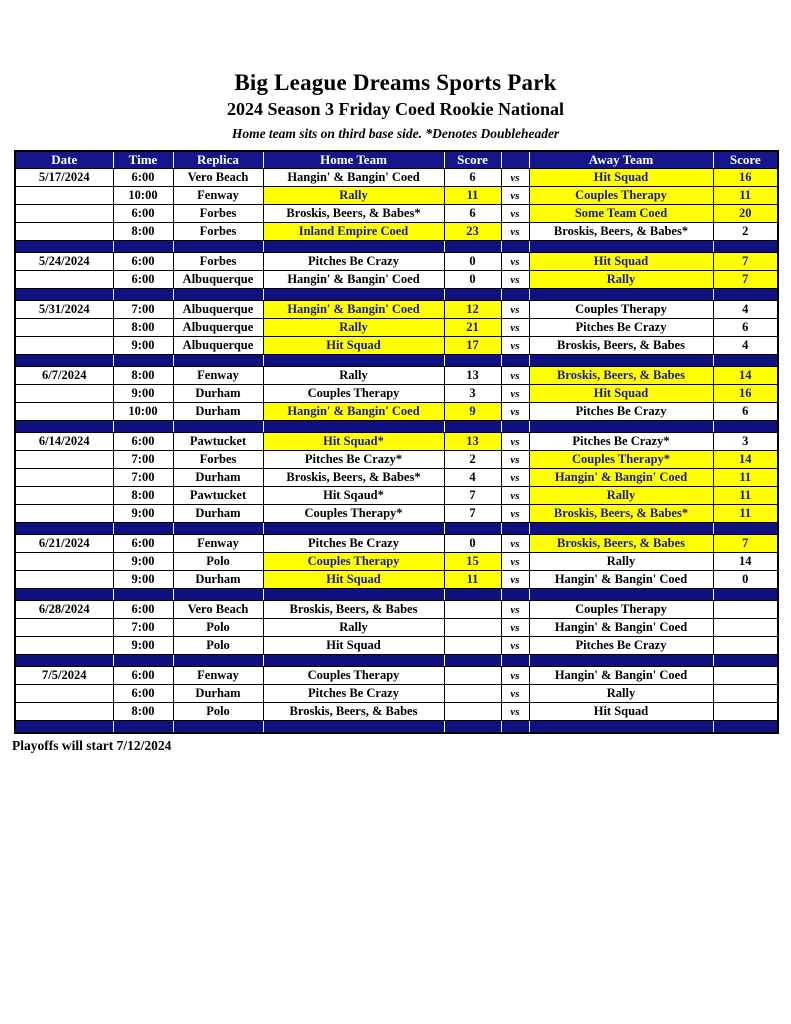 The width and height of the screenshot is (791, 1024). I want to click on replica-cell: Durham, so click(218, 580).